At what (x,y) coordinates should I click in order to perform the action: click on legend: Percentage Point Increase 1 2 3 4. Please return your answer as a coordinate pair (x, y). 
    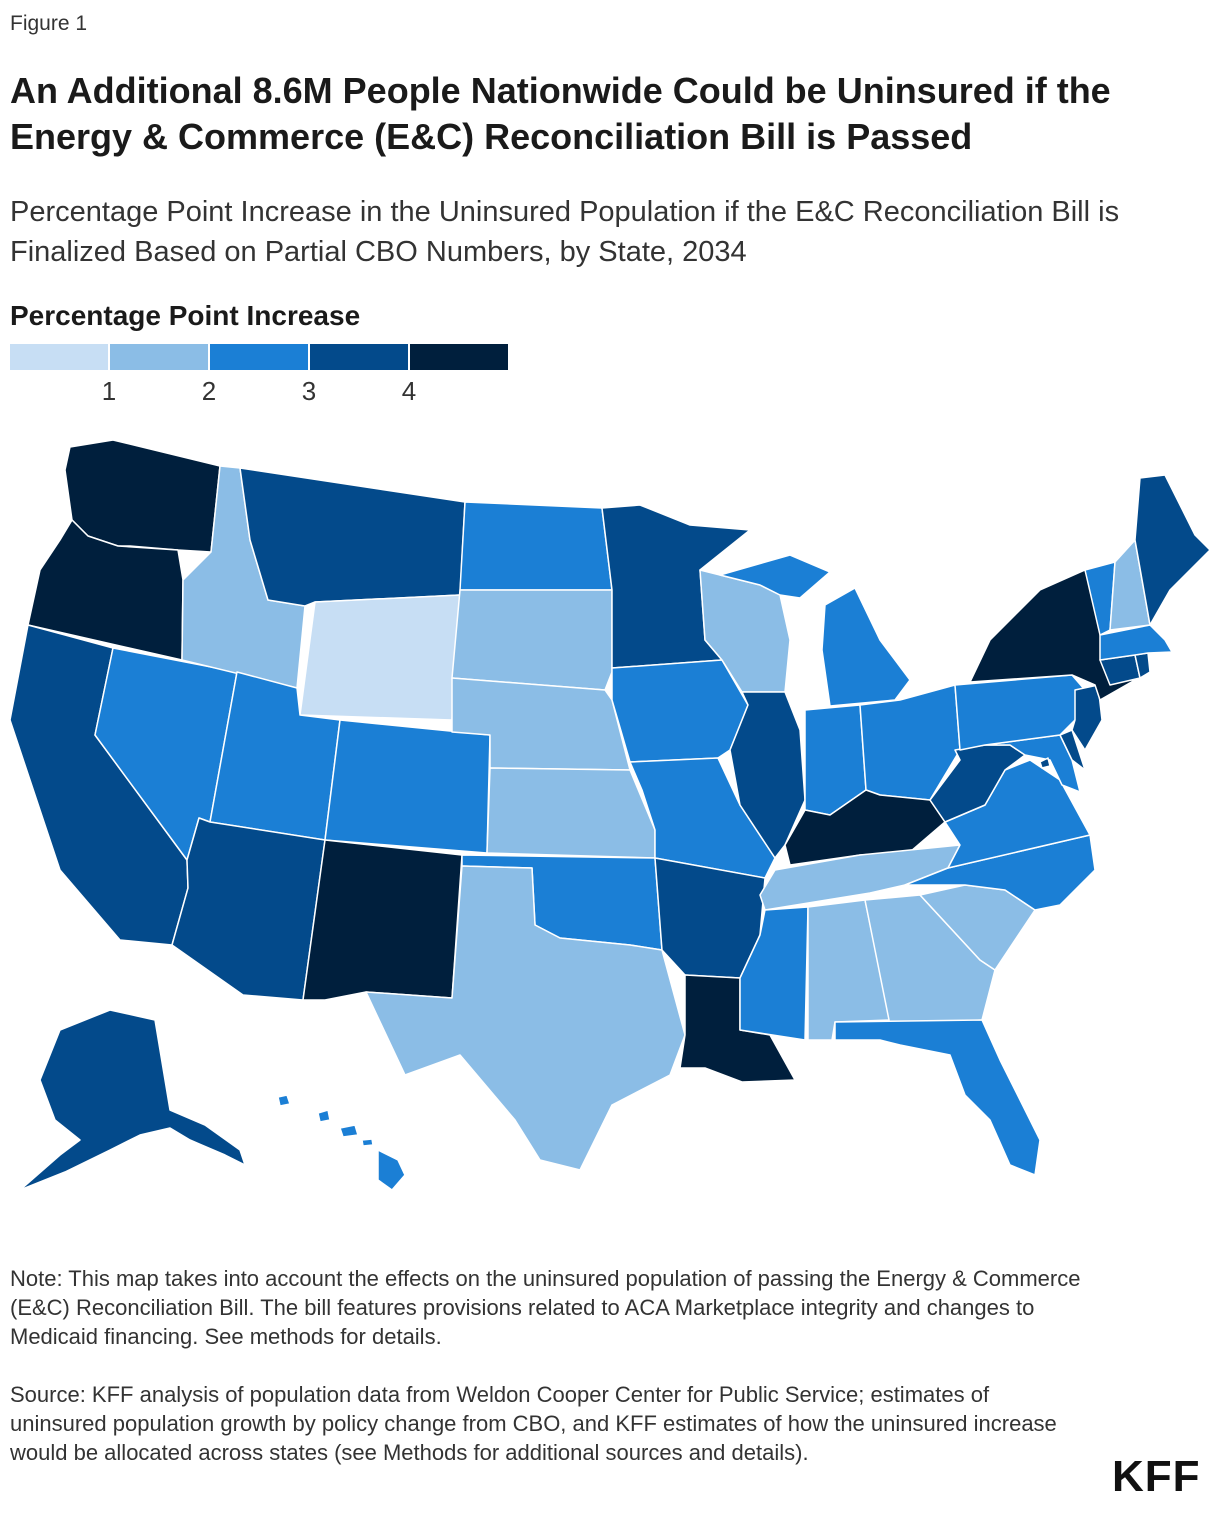
    Looking at the image, I should click on (259, 353).